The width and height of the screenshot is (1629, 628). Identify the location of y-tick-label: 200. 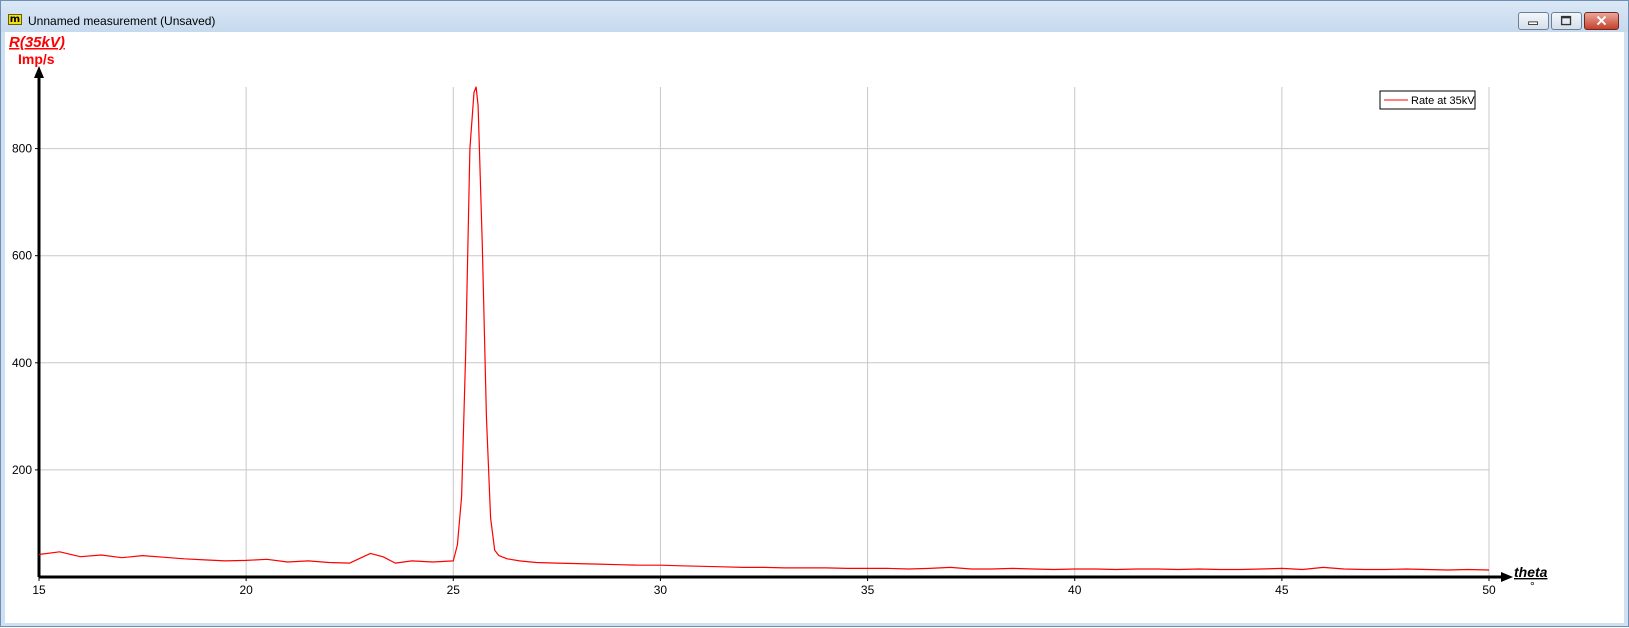
(22, 470).